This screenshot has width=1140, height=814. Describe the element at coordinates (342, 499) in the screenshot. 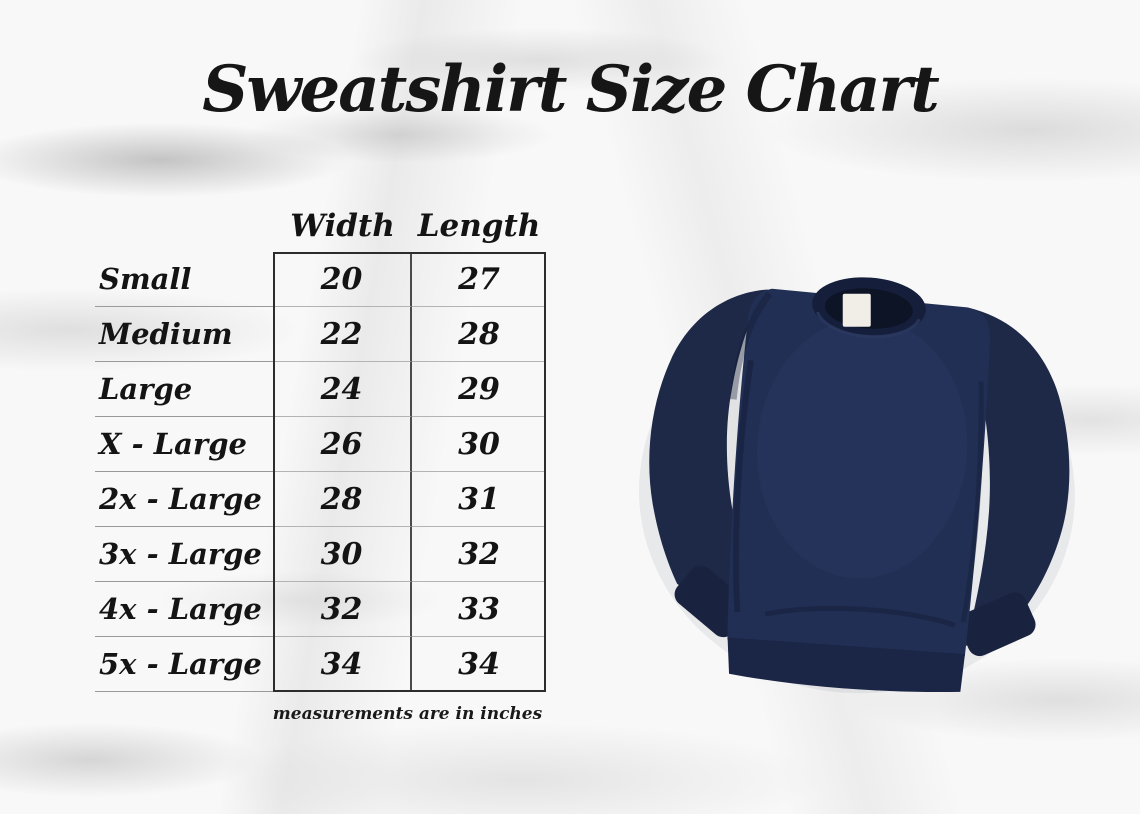

I see `width-value-cell: 28` at that location.